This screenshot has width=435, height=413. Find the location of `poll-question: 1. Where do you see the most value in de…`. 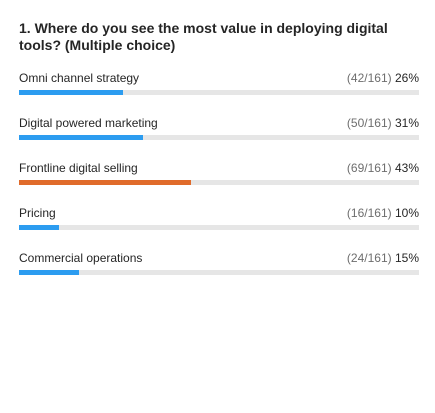

poll-question: 1. Where do you see the most value in de… is located at coordinates (203, 36).